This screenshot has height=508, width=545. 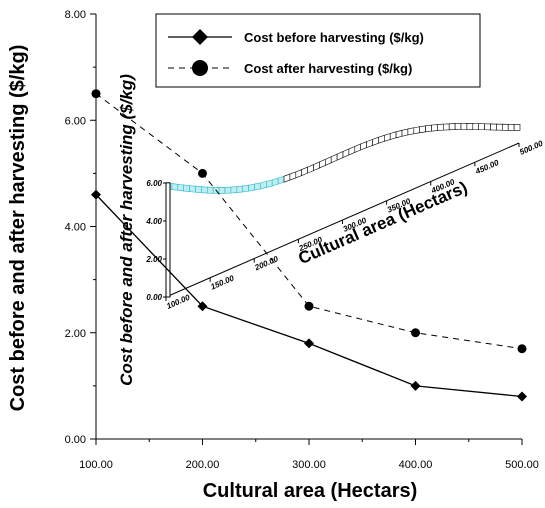 I want to click on legend-label-before: Cost before harvesting ($/kg), so click(x=334, y=37).